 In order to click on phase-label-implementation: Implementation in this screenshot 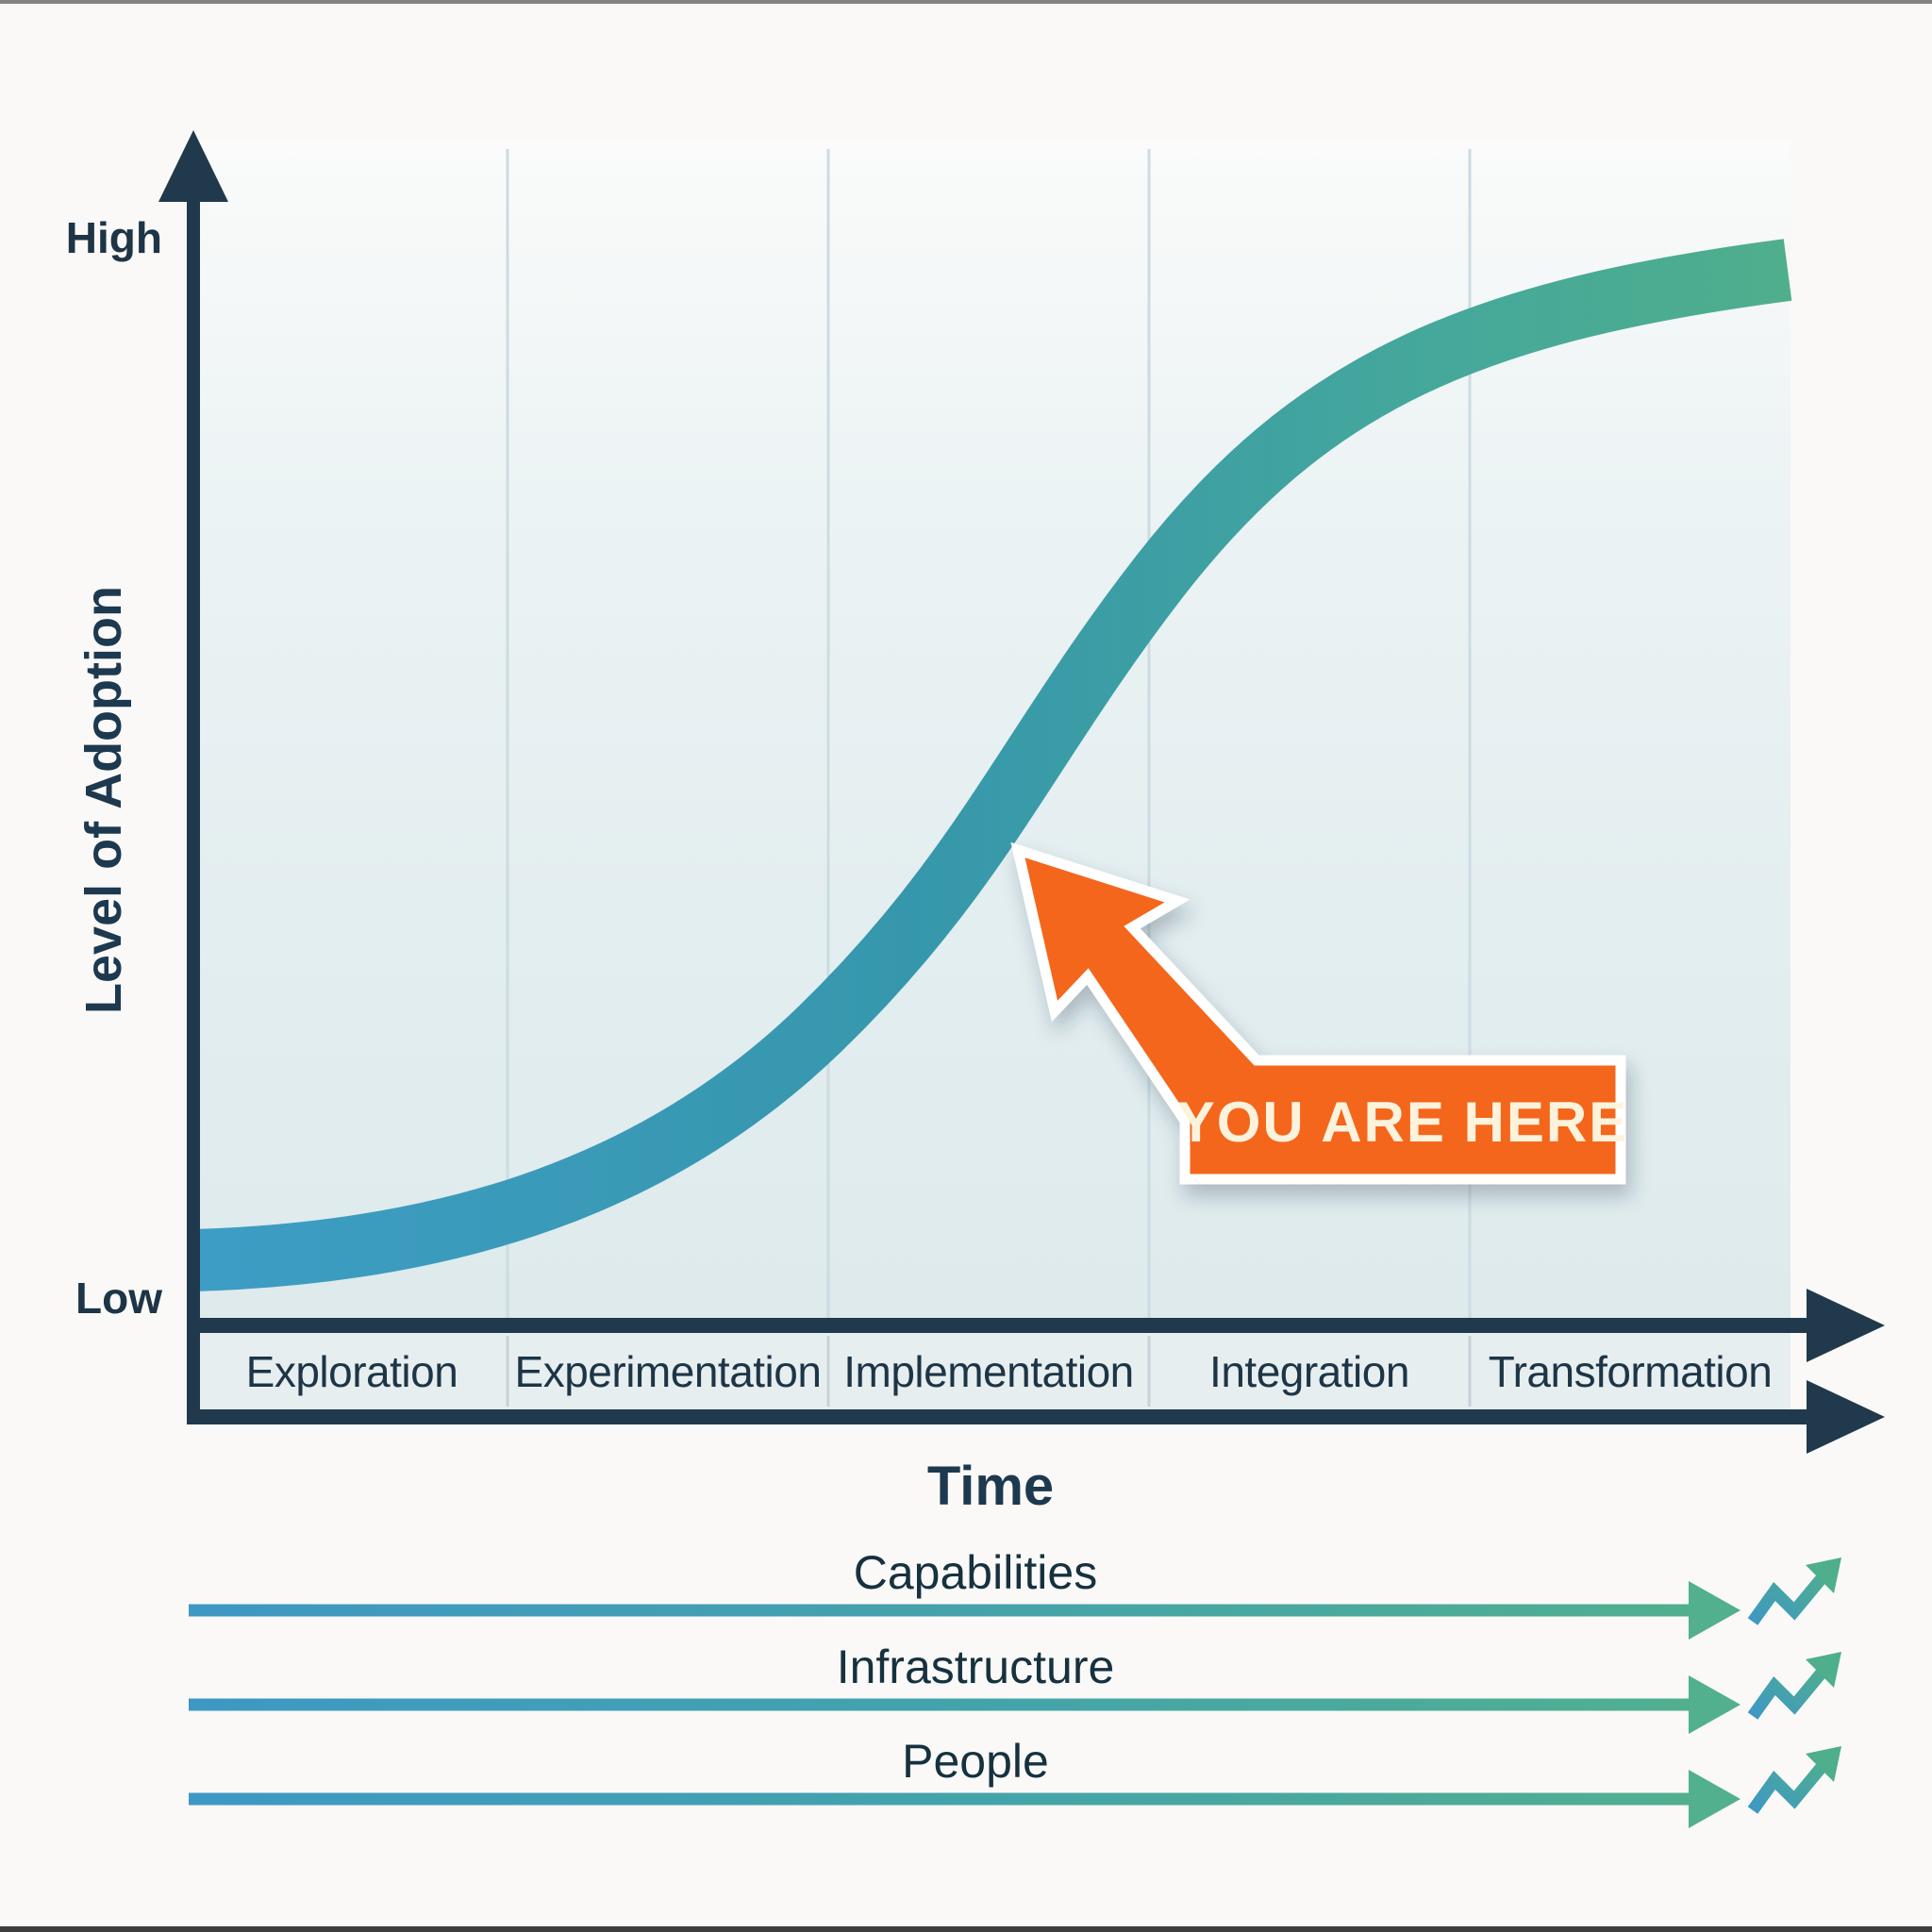, I will do `click(989, 1371)`.